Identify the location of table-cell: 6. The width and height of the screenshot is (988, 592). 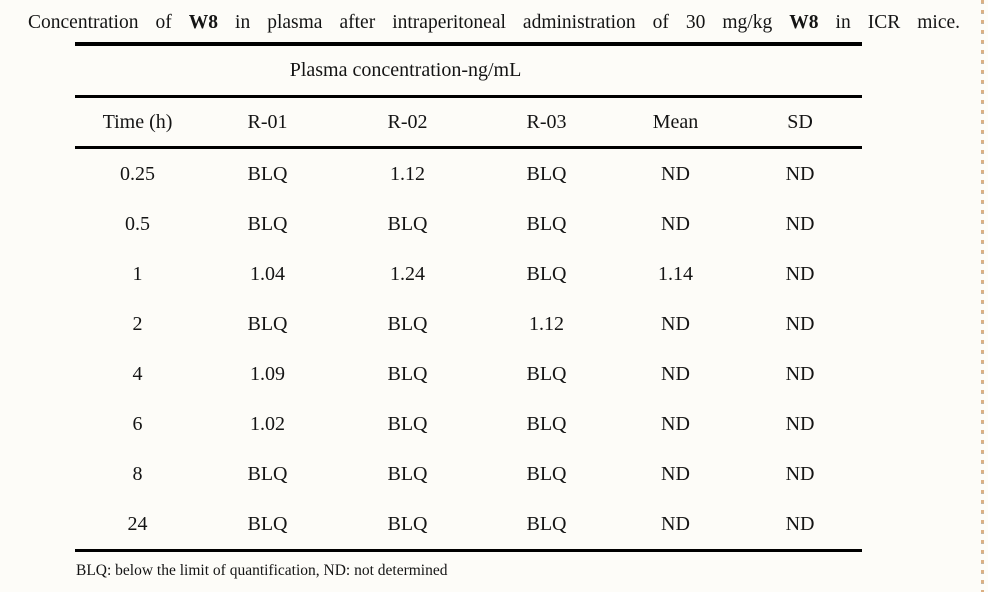
(137, 423).